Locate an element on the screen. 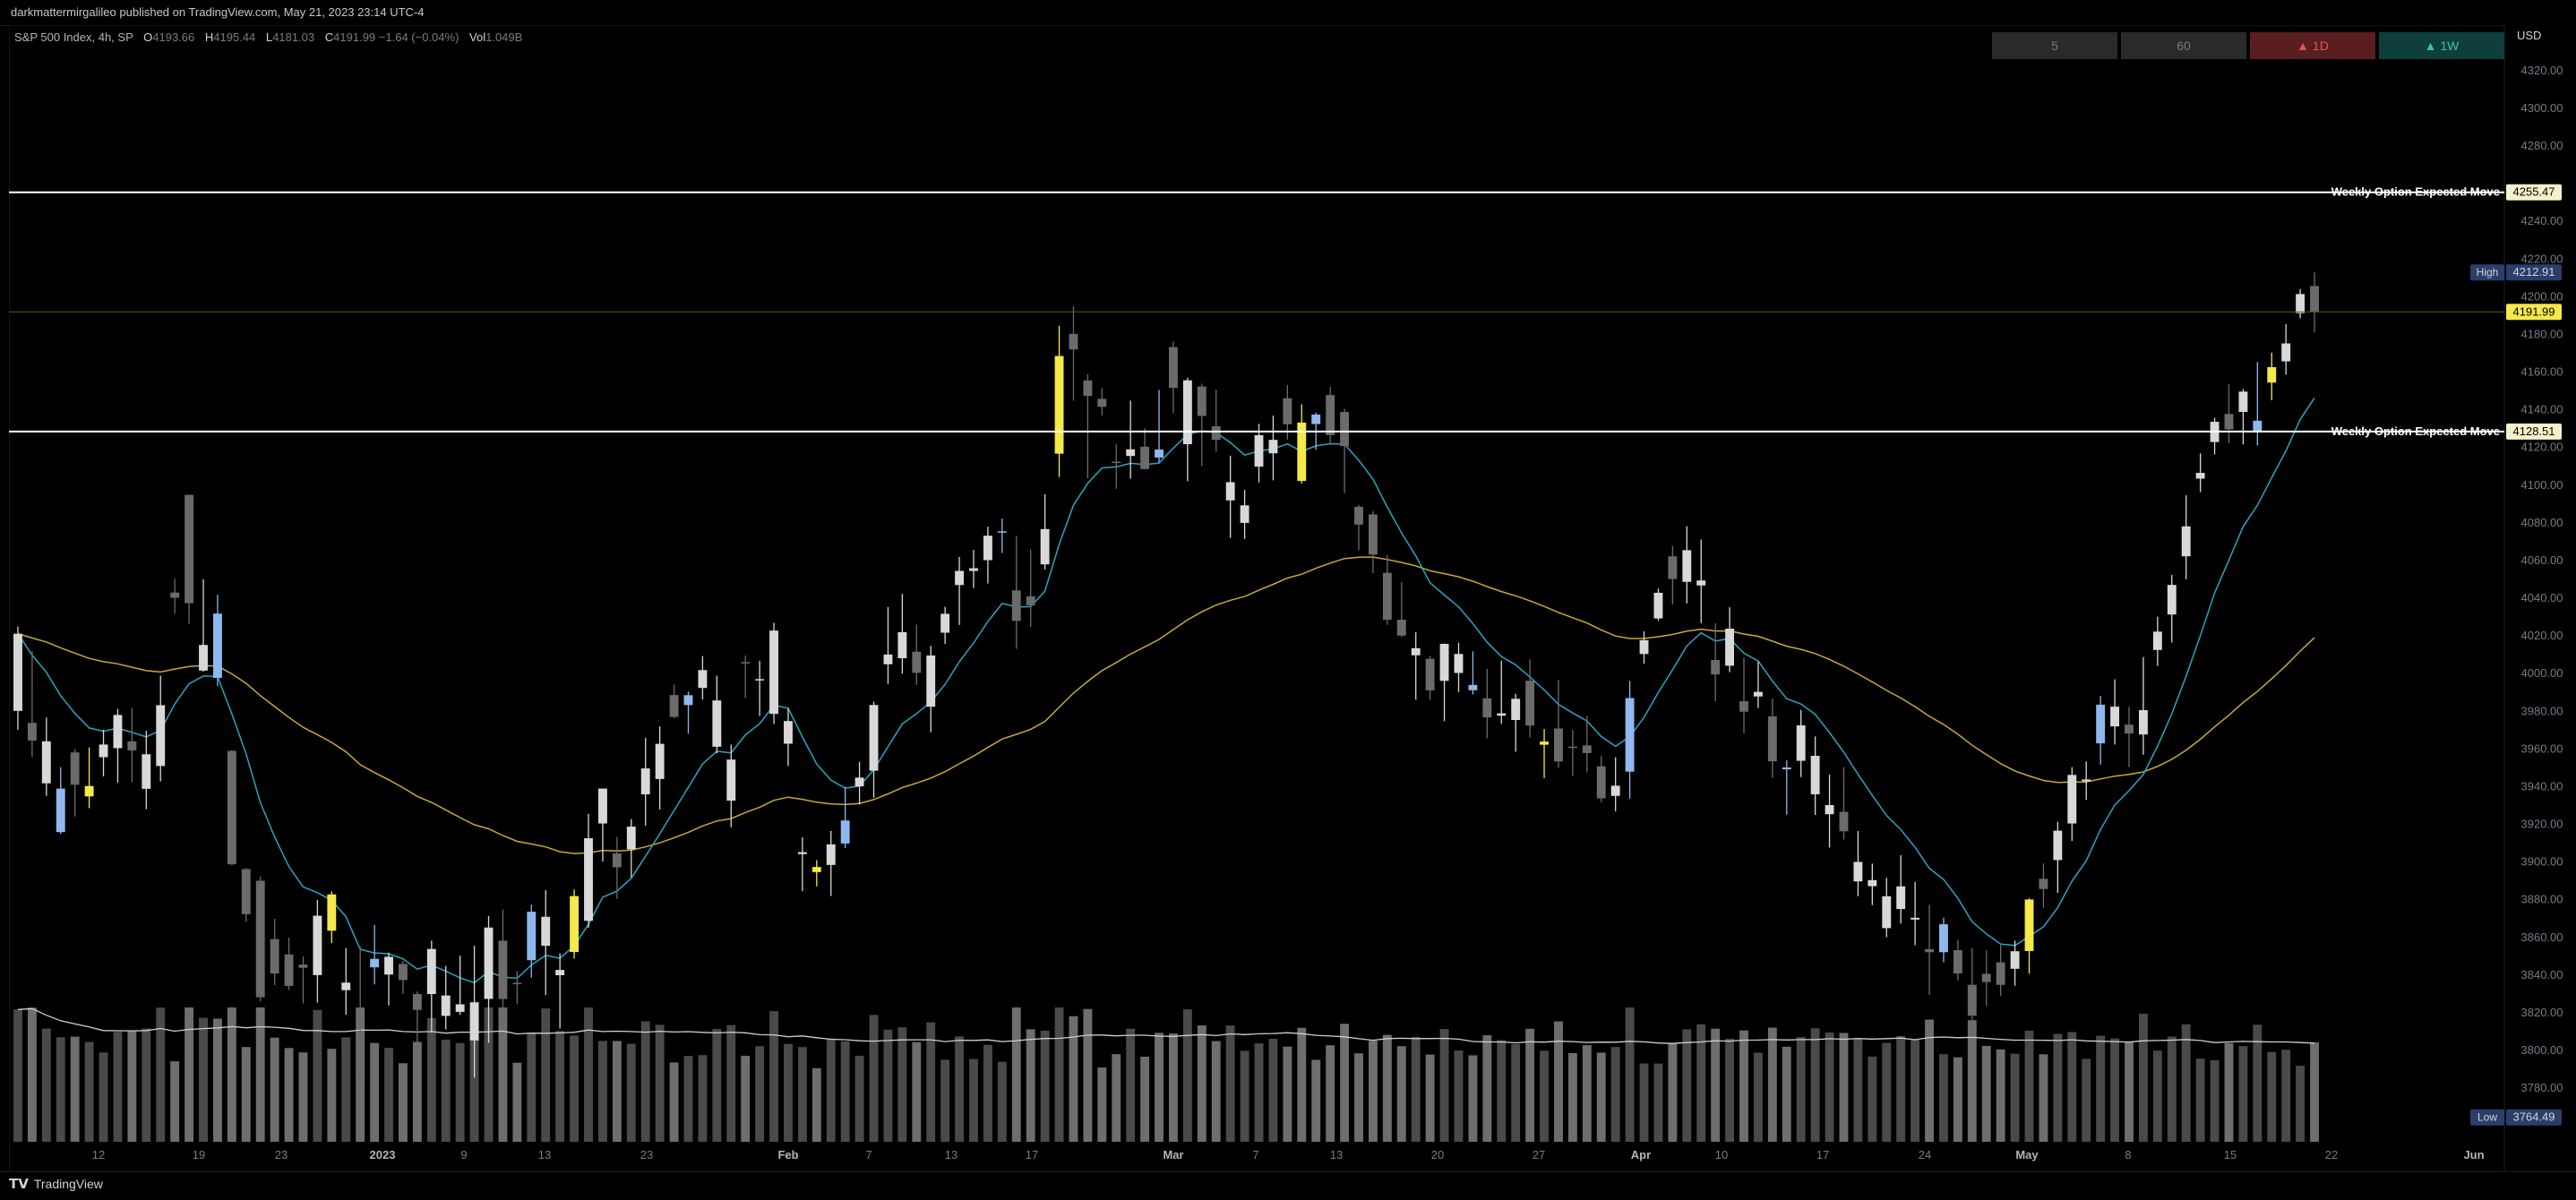 Image resolution: width=2576 pixels, height=1200 pixels. currency-label: USD is located at coordinates (2529, 35).